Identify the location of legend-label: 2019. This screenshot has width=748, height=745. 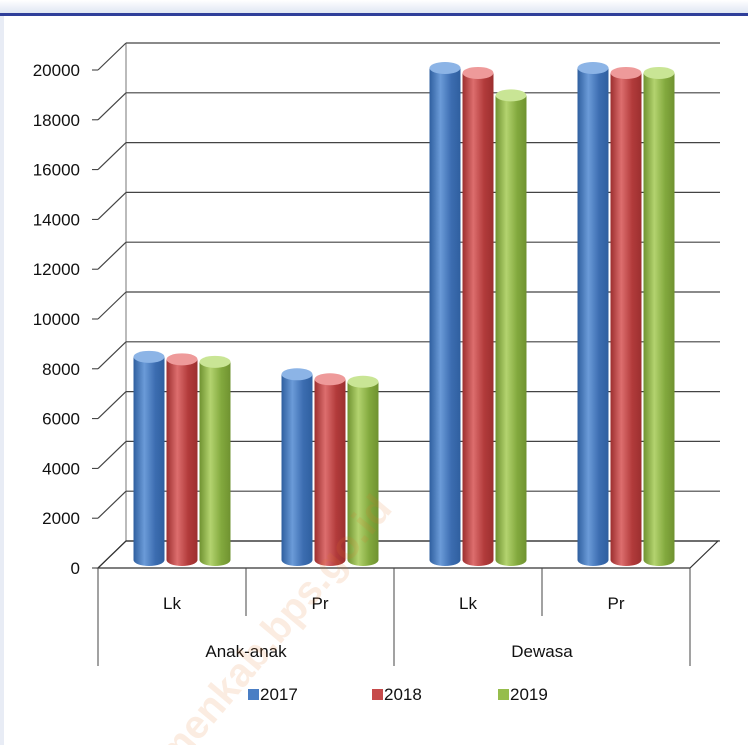
(529, 694).